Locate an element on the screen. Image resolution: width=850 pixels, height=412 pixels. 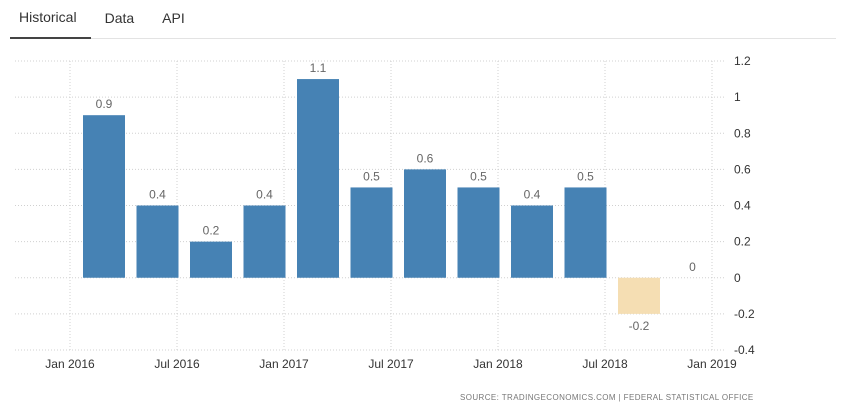
x-tick-label: Jan 2016 is located at coordinates (70, 364).